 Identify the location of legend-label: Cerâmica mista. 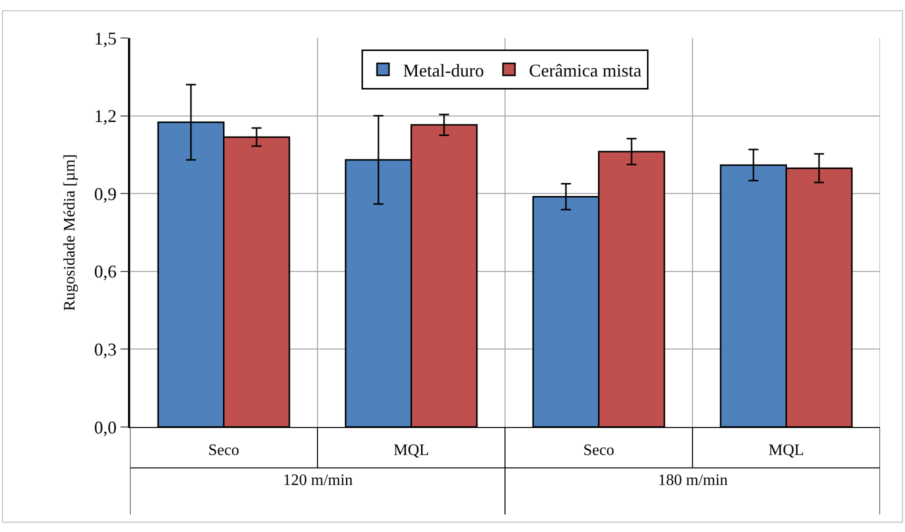
(585, 70).